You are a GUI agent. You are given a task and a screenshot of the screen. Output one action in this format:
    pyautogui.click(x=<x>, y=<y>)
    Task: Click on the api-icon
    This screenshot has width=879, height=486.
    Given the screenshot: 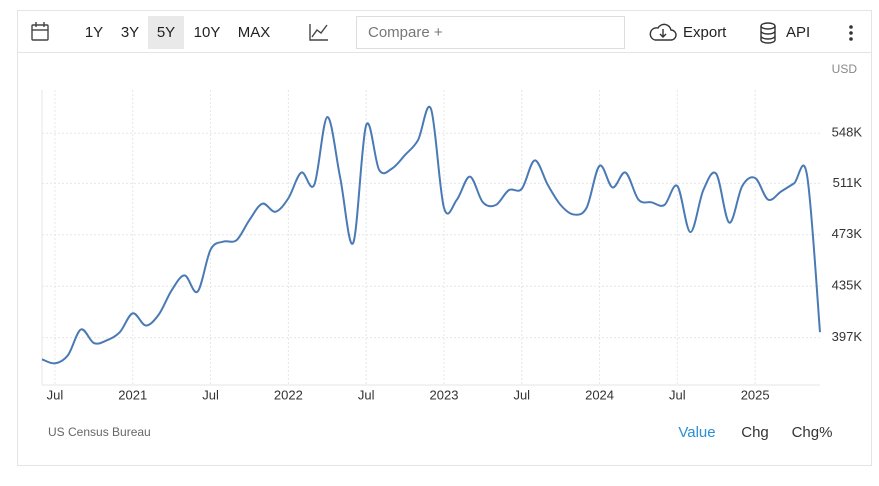 What is the action you would take?
    pyautogui.click(x=768, y=33)
    